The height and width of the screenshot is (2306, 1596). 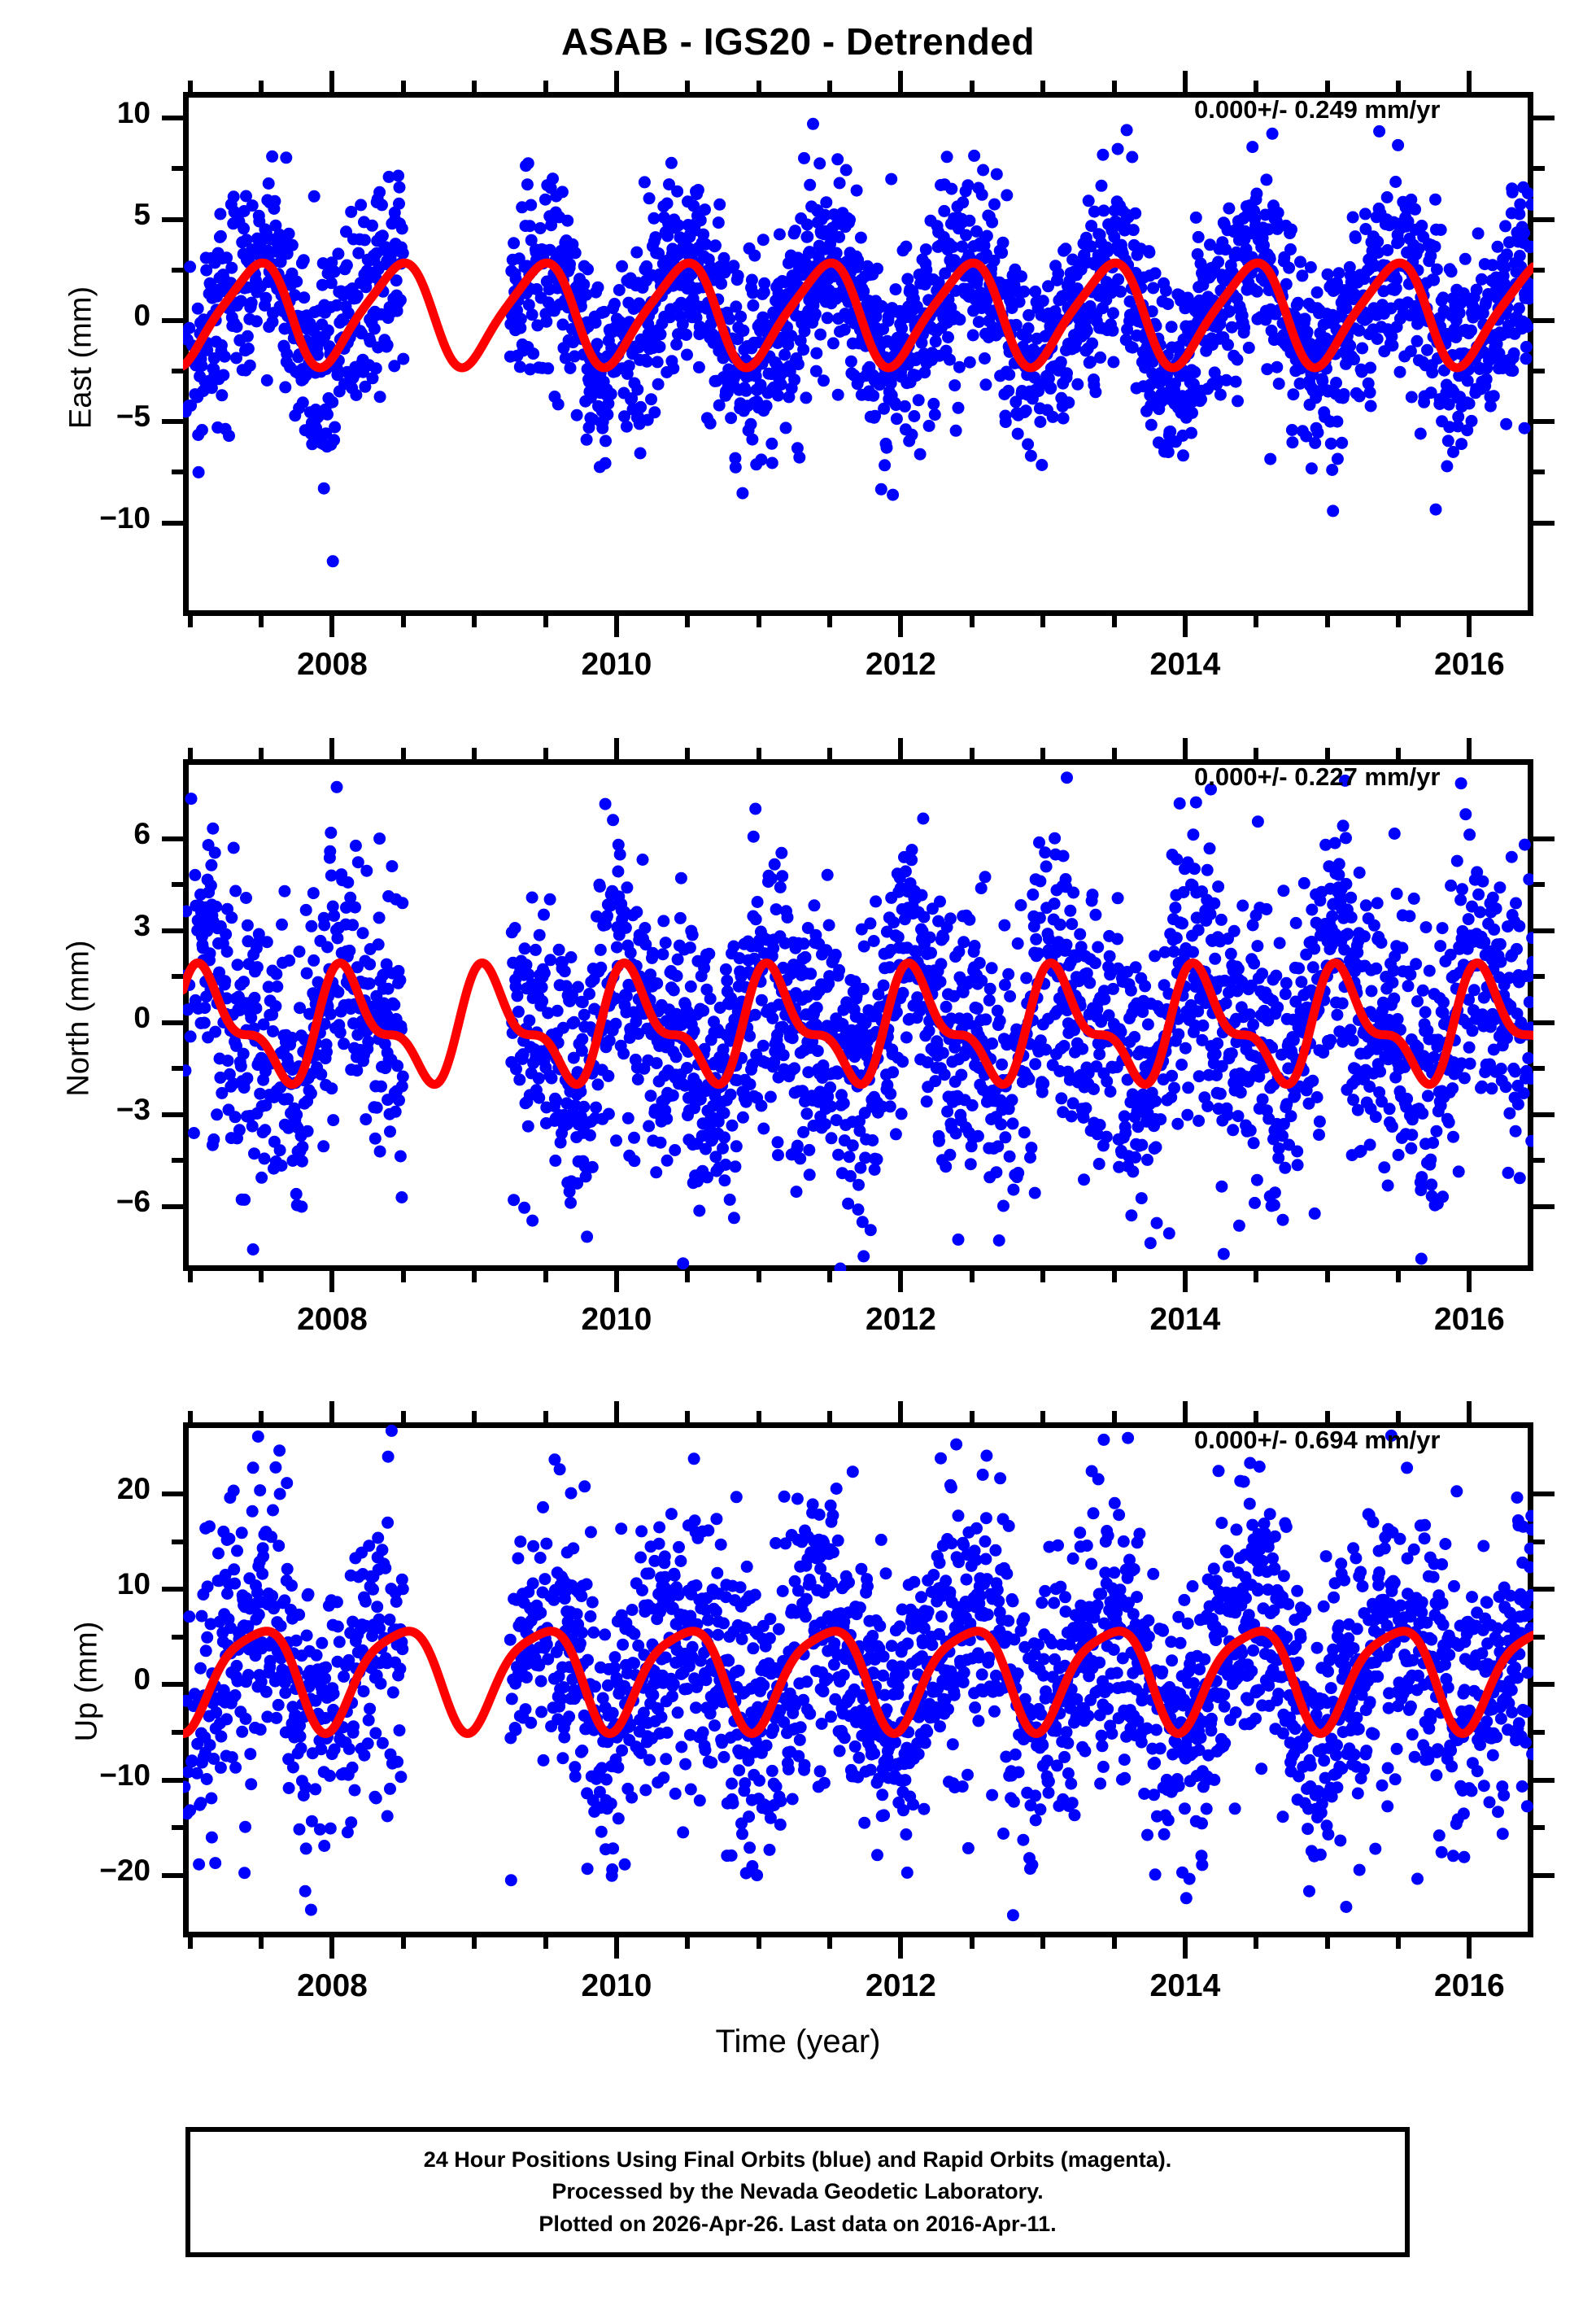 I want to click on x-tick-label-east-2: 2012, so click(x=900, y=665).